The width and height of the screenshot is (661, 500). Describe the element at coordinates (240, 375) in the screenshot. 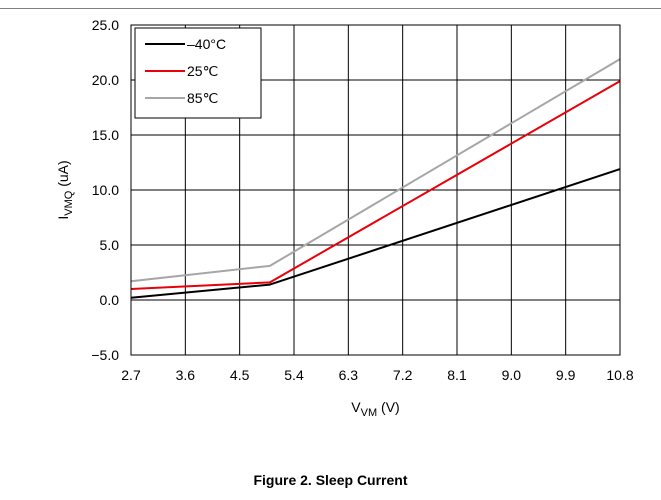

I see `x-tick-label: 4.5` at that location.